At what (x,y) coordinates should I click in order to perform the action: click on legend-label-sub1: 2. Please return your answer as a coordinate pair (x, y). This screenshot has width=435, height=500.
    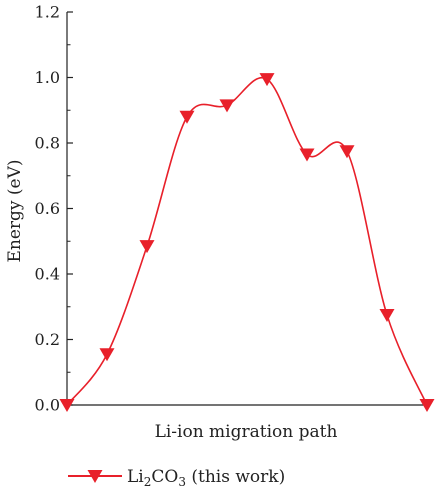
    Looking at the image, I should click on (148, 482).